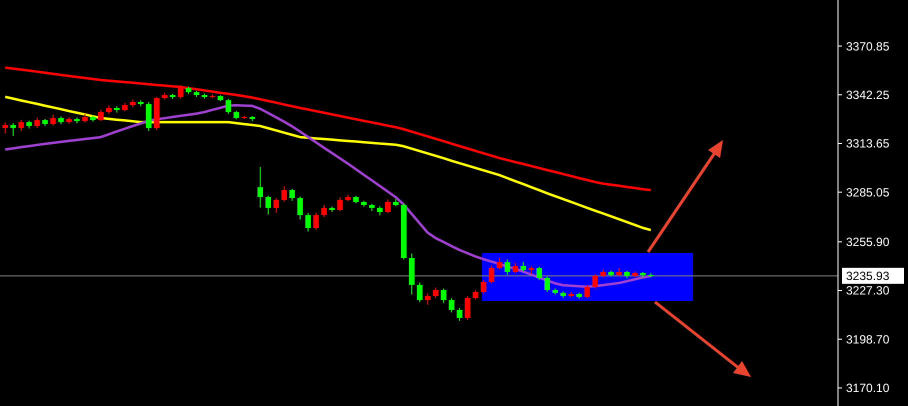 The height and width of the screenshot is (406, 908). What do you see at coordinates (868, 95) in the screenshot?
I see `y-tick-label: 3342.25` at bounding box center [868, 95].